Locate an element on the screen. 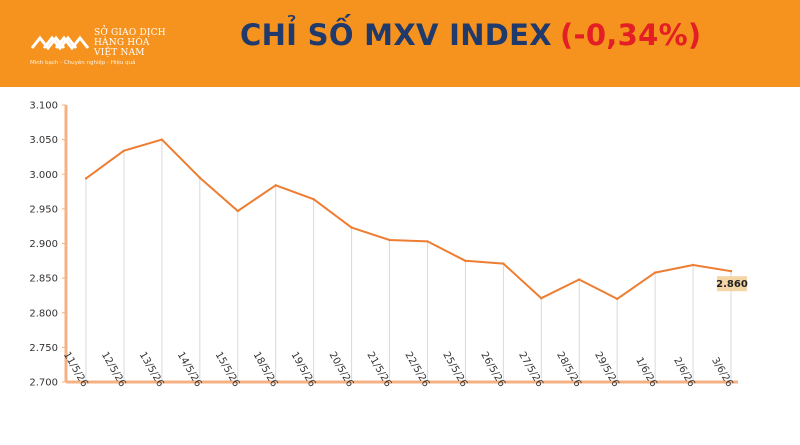  index-change: (-0,34%) is located at coordinates (630, 35).